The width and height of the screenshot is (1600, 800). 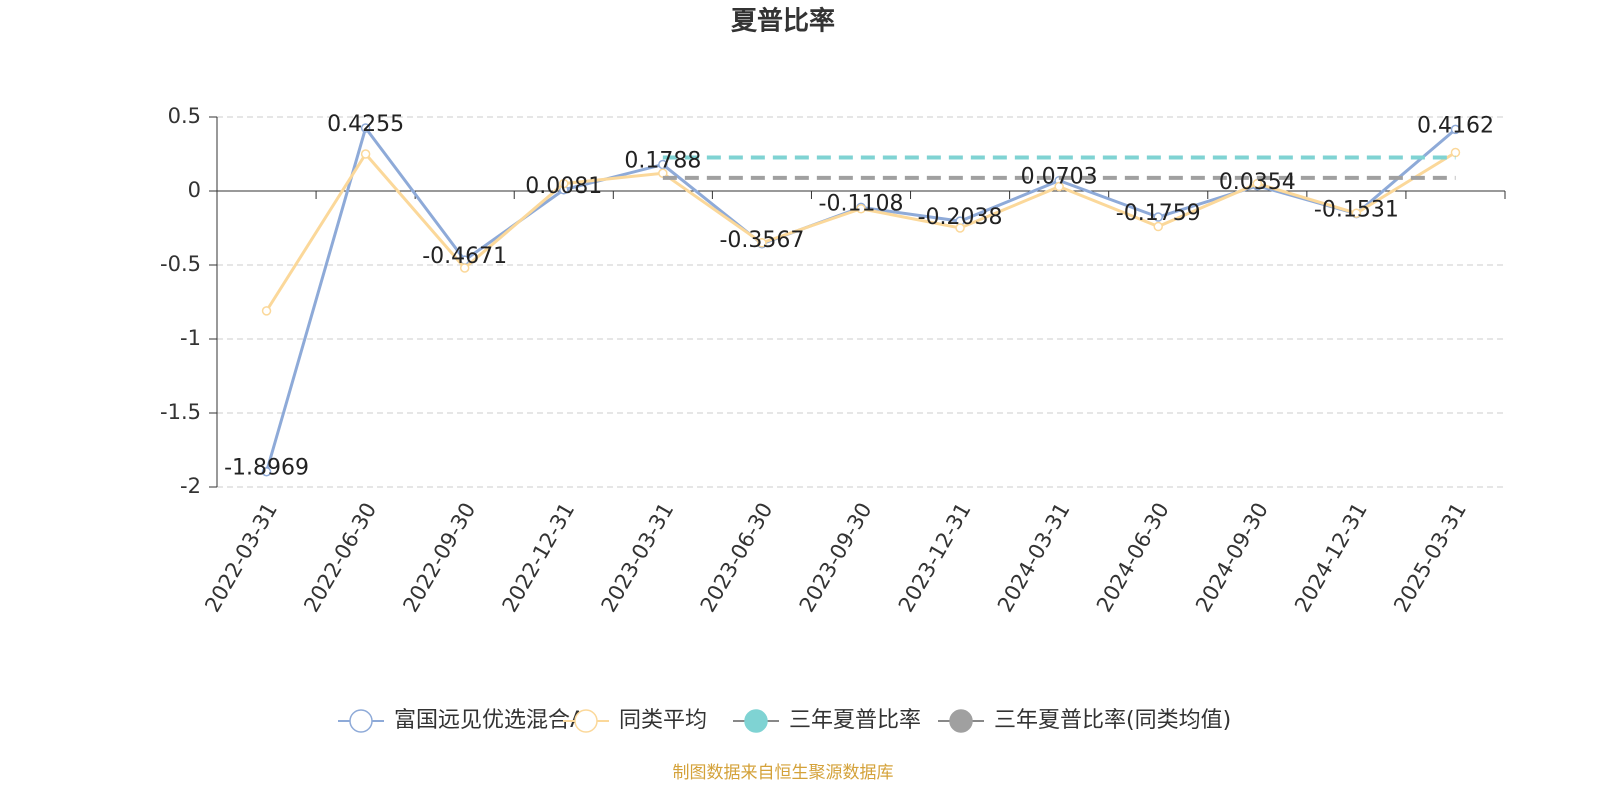 What do you see at coordinates (935, 558) in the screenshot?
I see `x-tick-label: 2023-12-31` at bounding box center [935, 558].